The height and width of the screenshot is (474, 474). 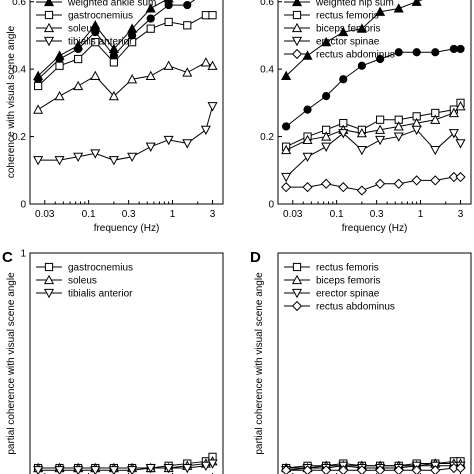 I want to click on panel-b-y-tick-label: 0, so click(x=271, y=205).